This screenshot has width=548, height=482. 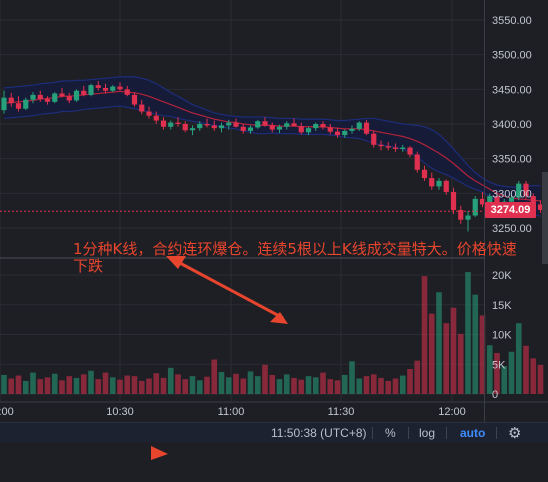 What do you see at coordinates (219, 358) in the screenshot?
I see `annotation-marks` at bounding box center [219, 358].